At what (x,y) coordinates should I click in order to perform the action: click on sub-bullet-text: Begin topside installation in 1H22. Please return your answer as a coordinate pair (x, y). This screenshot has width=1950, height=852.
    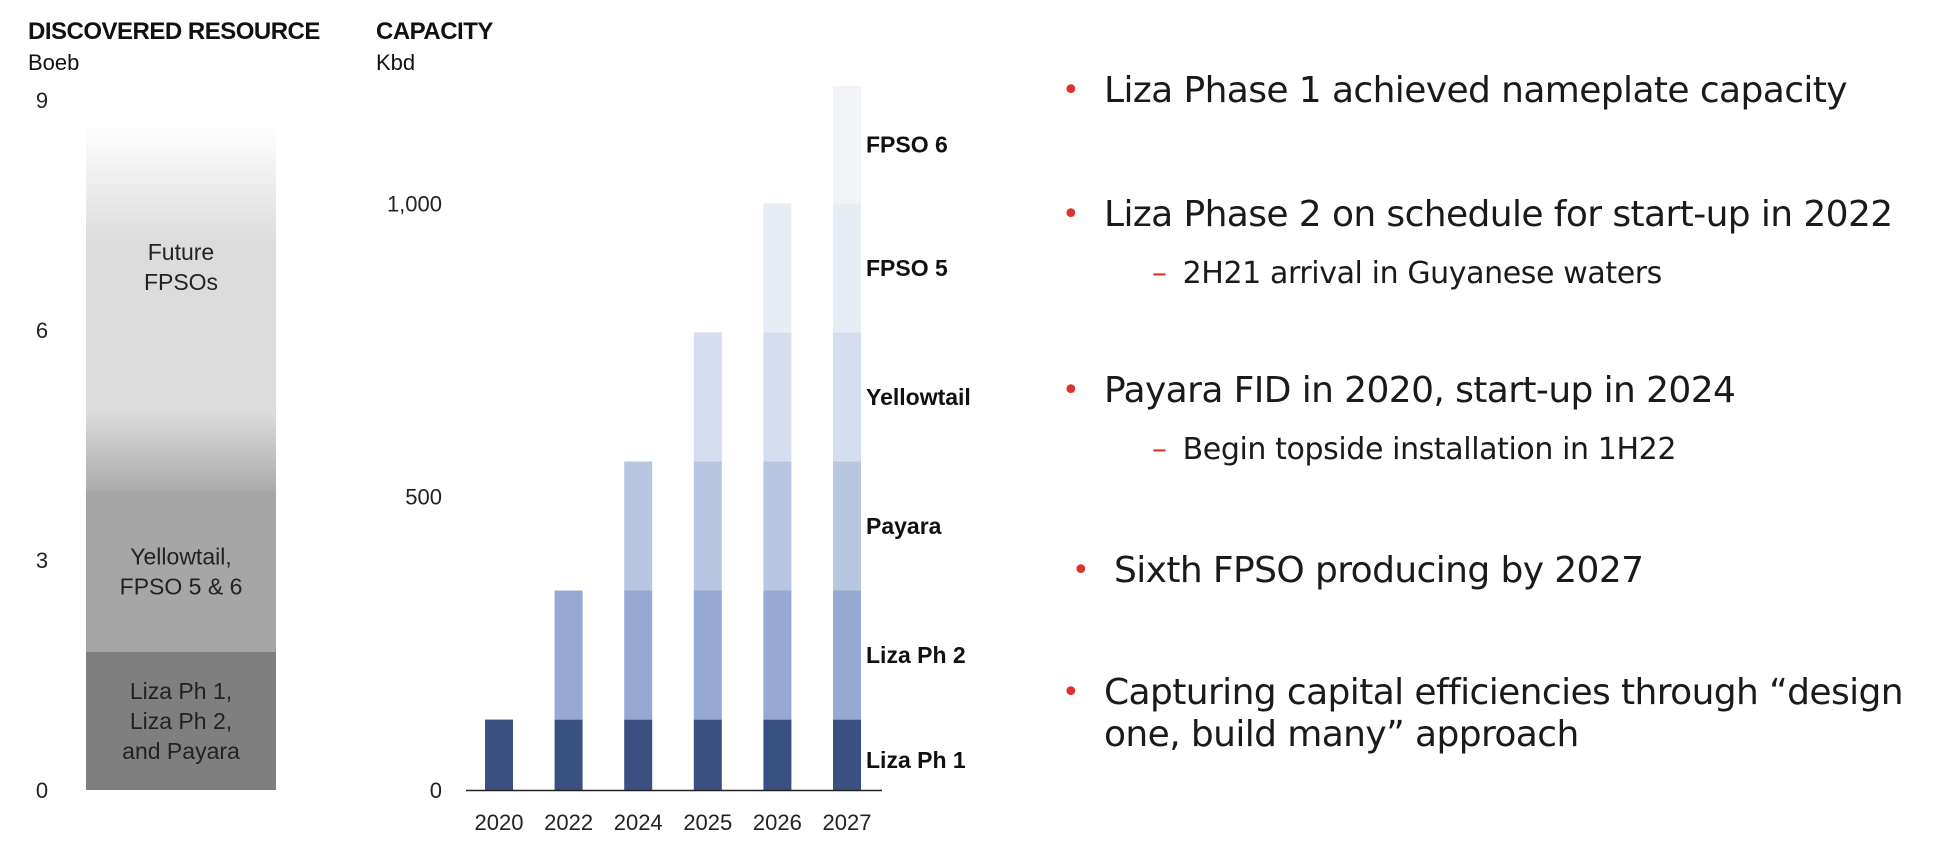
    Looking at the image, I should click on (1429, 449).